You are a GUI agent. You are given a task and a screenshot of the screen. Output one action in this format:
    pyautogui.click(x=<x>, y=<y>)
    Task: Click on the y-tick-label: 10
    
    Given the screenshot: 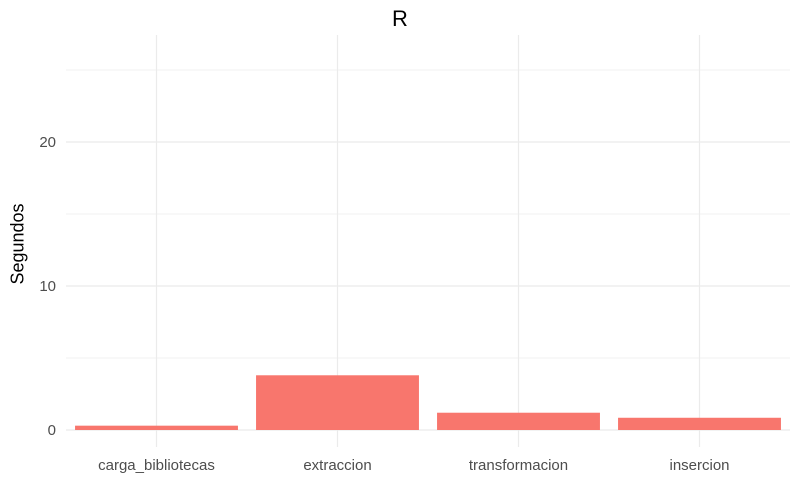 What is the action you would take?
    pyautogui.click(x=47, y=286)
    